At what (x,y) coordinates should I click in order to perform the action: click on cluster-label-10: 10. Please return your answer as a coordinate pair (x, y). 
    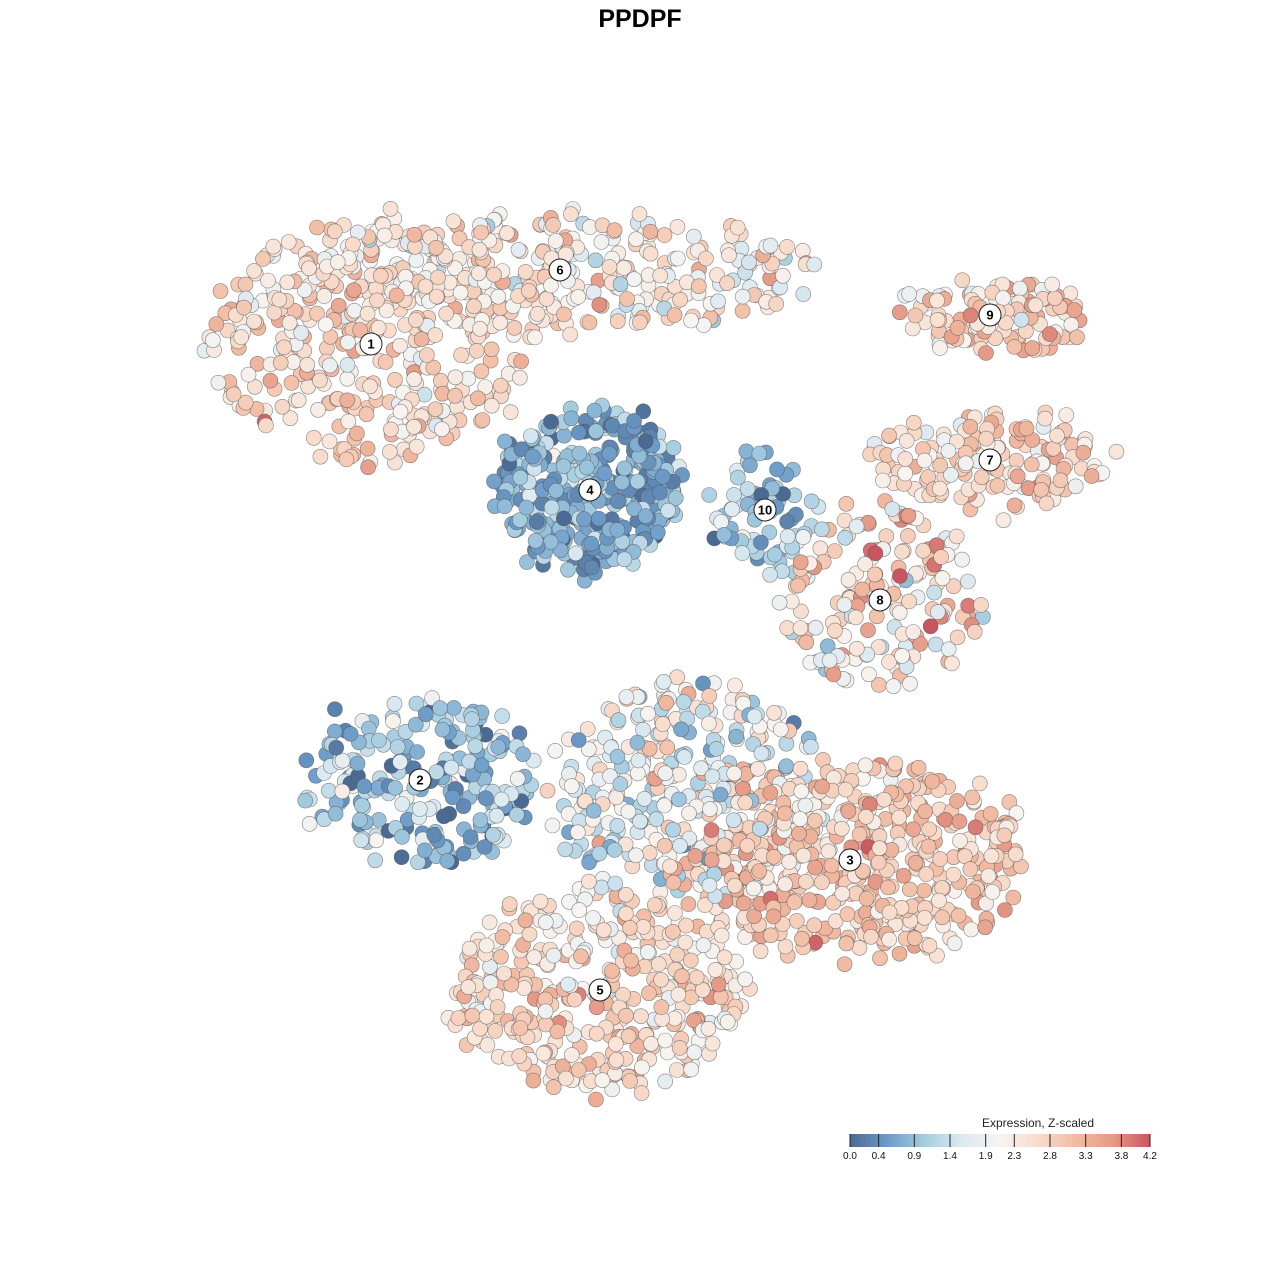
    Looking at the image, I should click on (765, 510).